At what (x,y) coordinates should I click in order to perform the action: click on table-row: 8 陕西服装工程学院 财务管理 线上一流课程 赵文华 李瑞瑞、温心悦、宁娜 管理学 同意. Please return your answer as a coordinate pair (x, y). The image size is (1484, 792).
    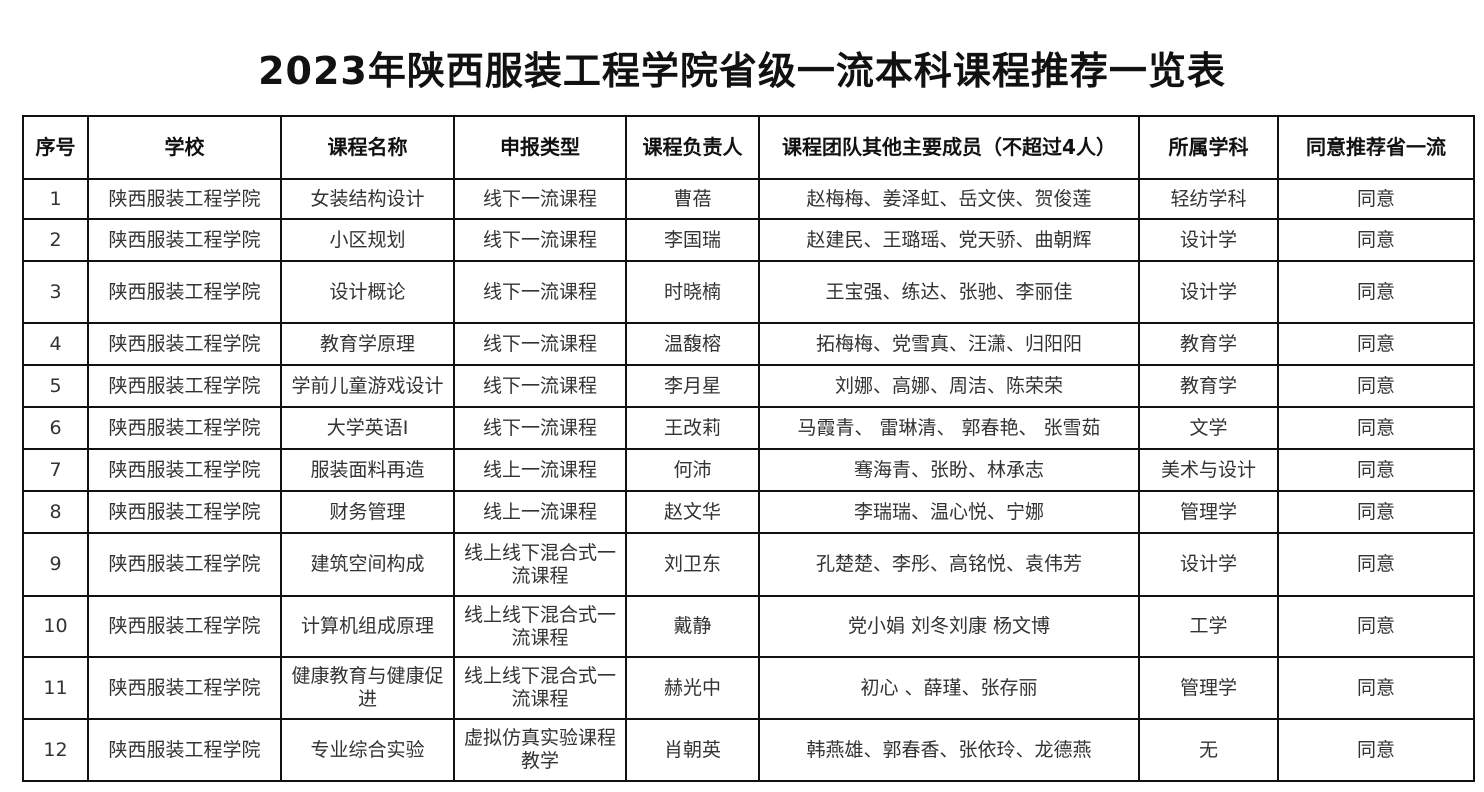
    Looking at the image, I should click on (748, 512).